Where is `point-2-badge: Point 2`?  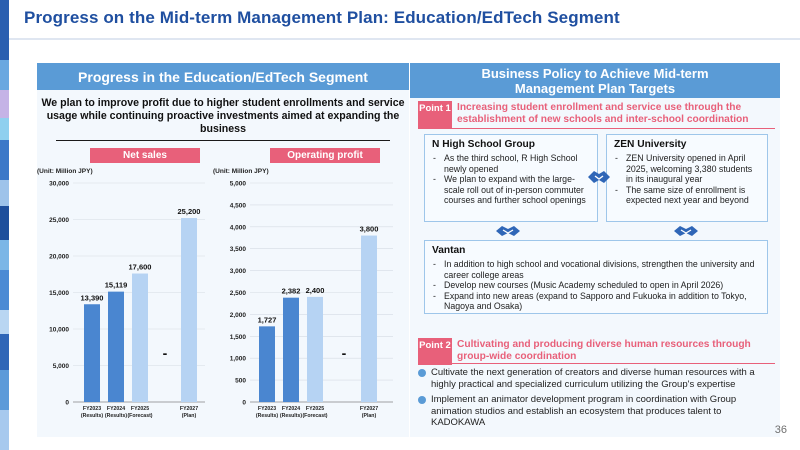
point-2-badge: Point 2 is located at coordinates (435, 351).